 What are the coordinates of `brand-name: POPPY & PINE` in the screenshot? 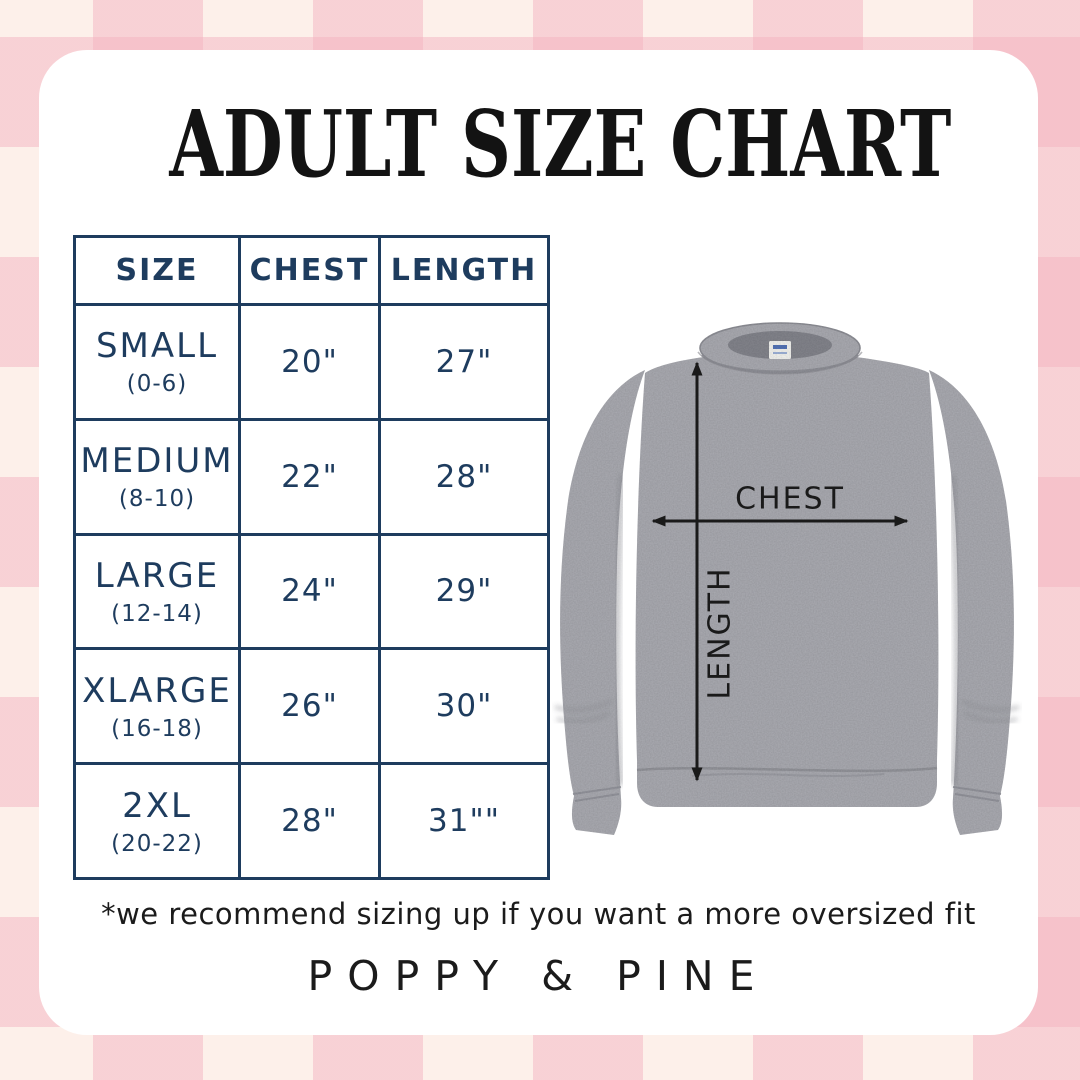 It's located at (538, 976).